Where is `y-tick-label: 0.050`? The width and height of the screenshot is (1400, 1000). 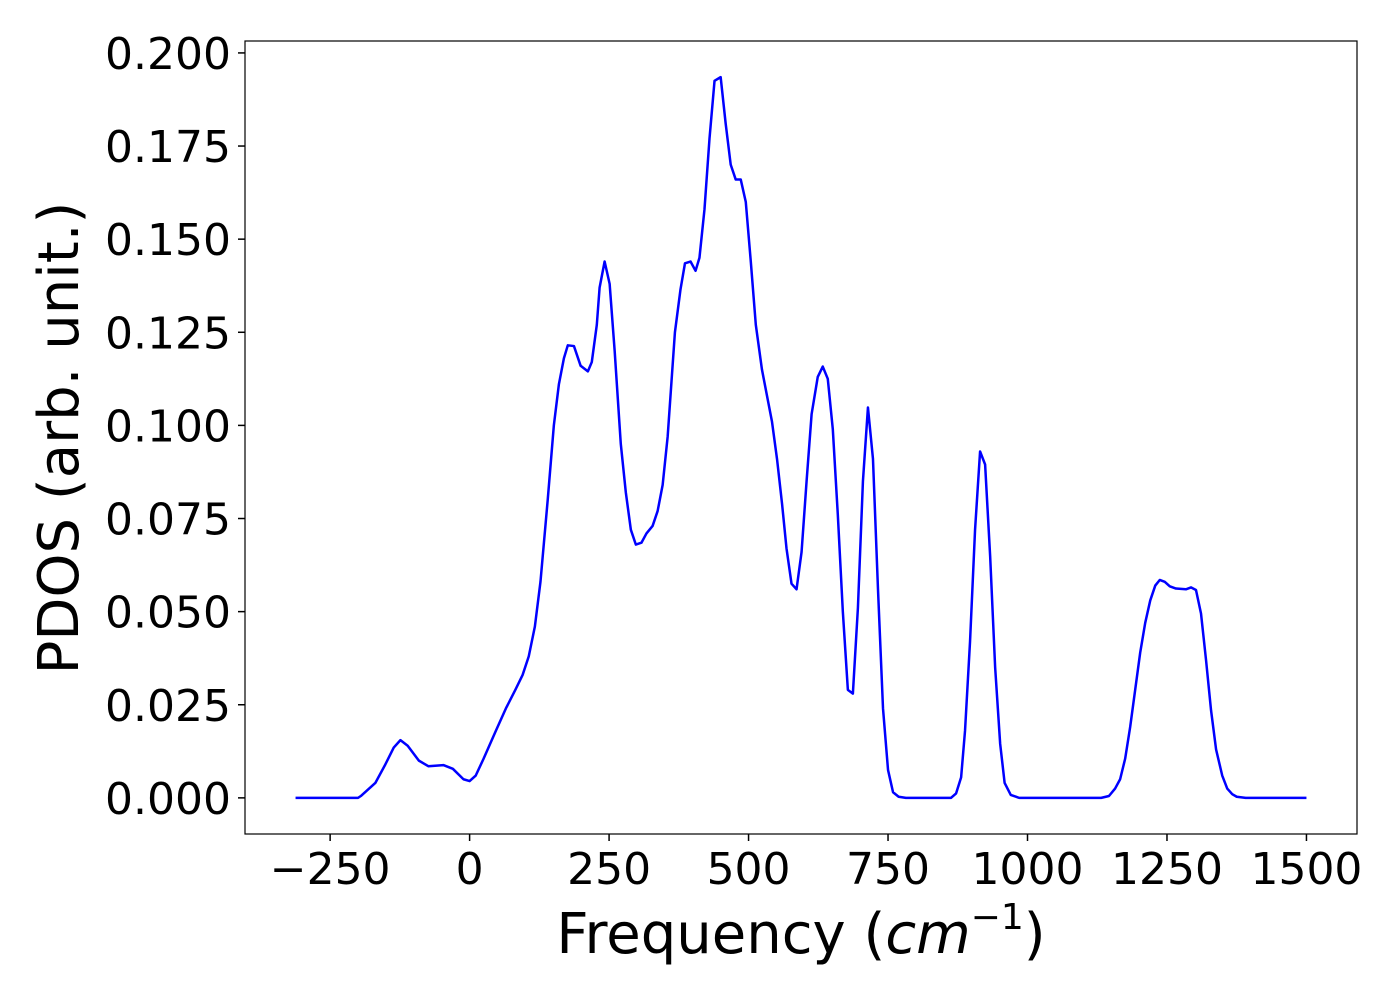
y-tick-label: 0.050 is located at coordinates (168, 613).